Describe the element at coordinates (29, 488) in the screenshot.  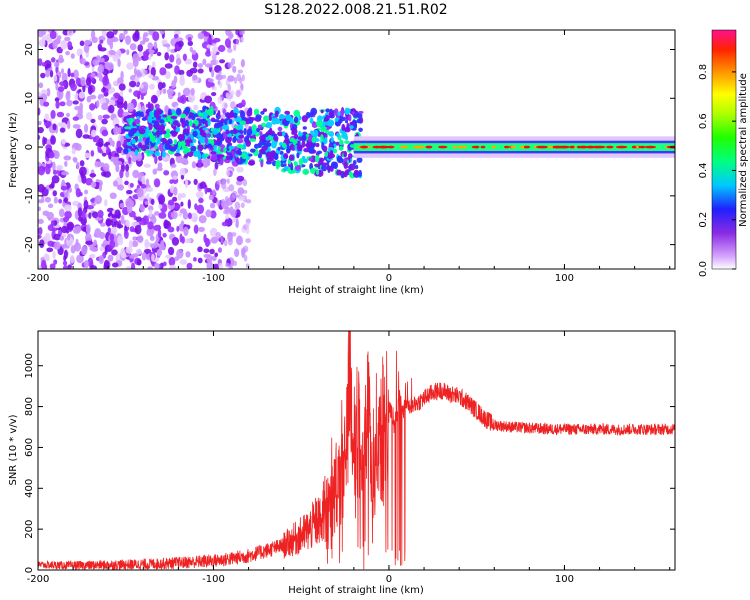
I see `snr-y-tick-label-400: 400` at that location.